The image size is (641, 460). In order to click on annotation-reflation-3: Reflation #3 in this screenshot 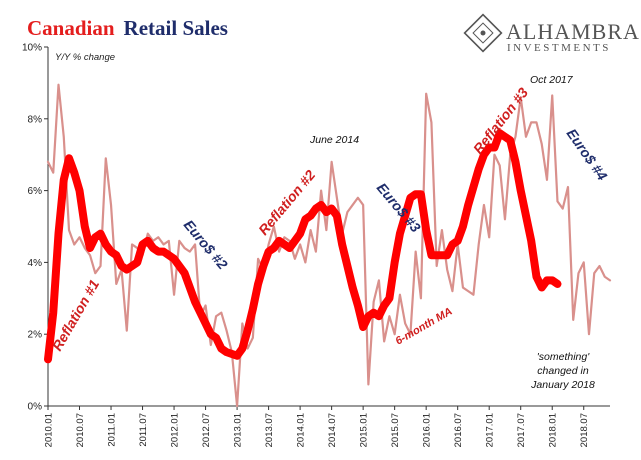, I will do `click(501, 120)`.